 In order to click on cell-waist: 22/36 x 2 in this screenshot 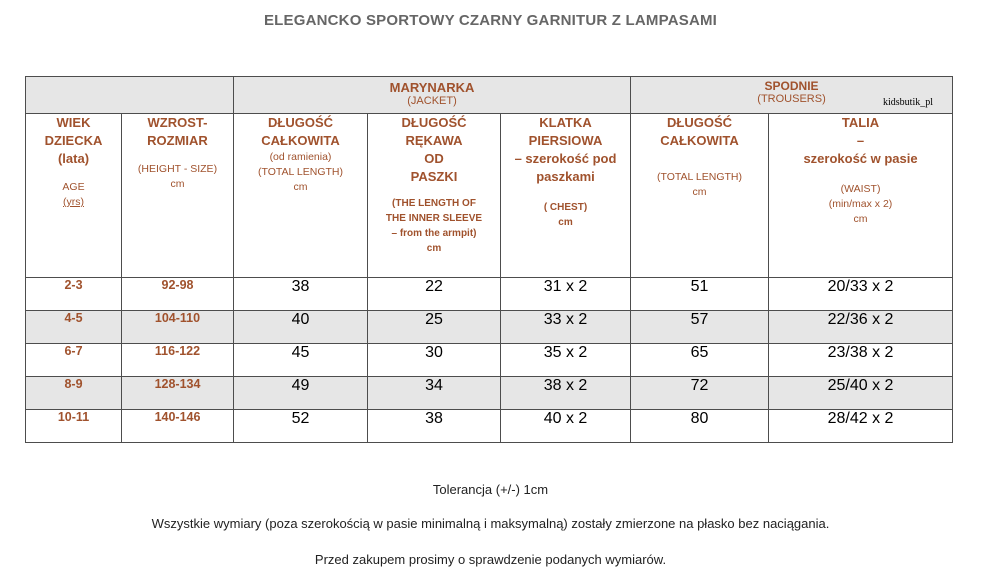, I will do `click(861, 327)`.